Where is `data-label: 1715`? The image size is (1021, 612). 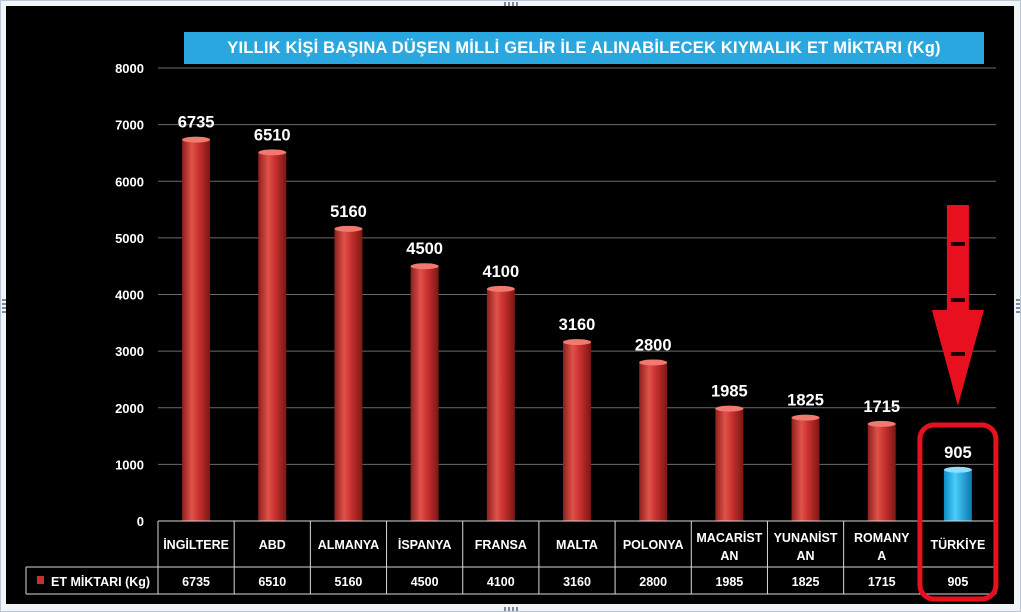
data-label: 1715 is located at coordinates (881, 407).